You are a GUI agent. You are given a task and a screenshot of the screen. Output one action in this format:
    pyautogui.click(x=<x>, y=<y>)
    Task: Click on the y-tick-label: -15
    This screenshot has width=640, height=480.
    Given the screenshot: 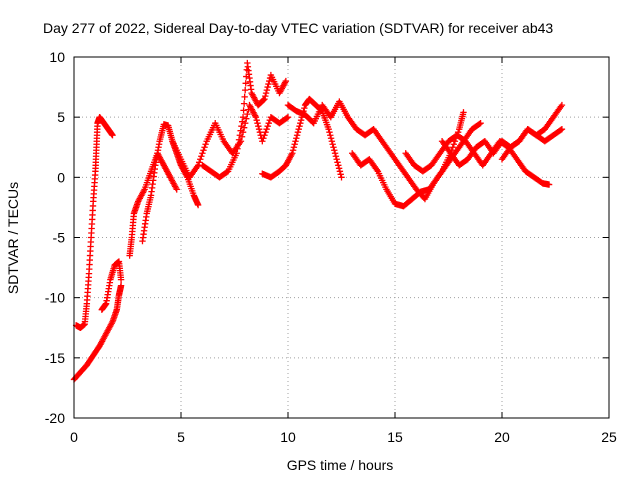 What is the action you would take?
    pyautogui.click(x=55, y=358)
    